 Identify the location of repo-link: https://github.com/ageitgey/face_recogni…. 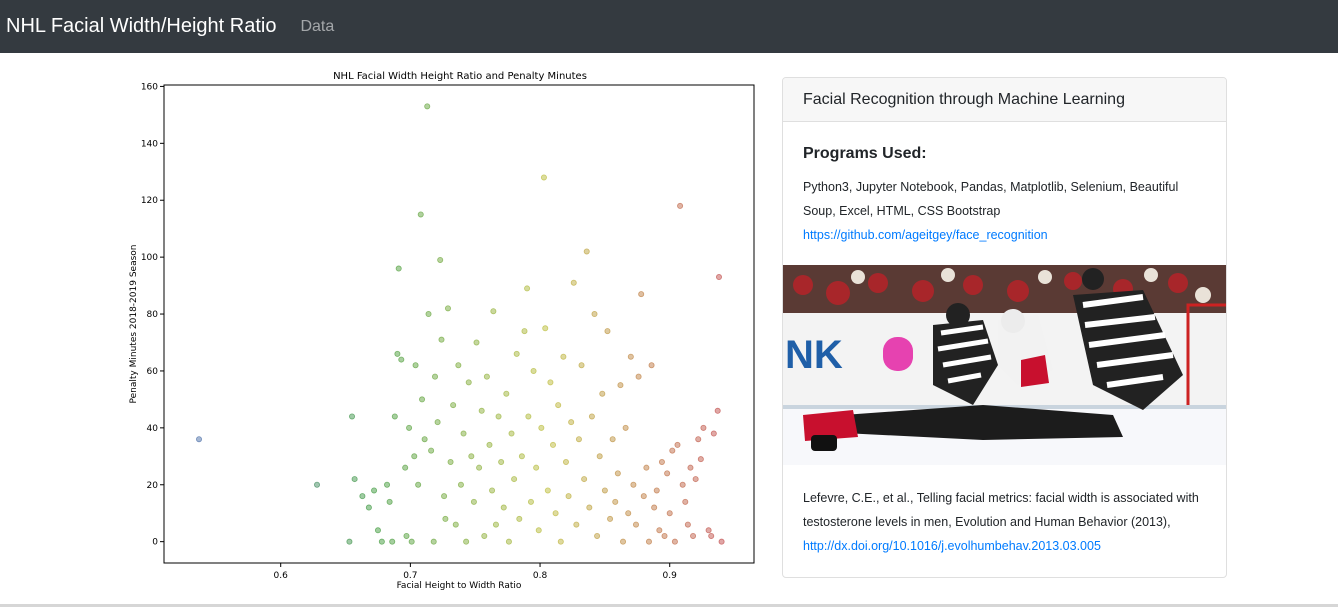
(925, 235).